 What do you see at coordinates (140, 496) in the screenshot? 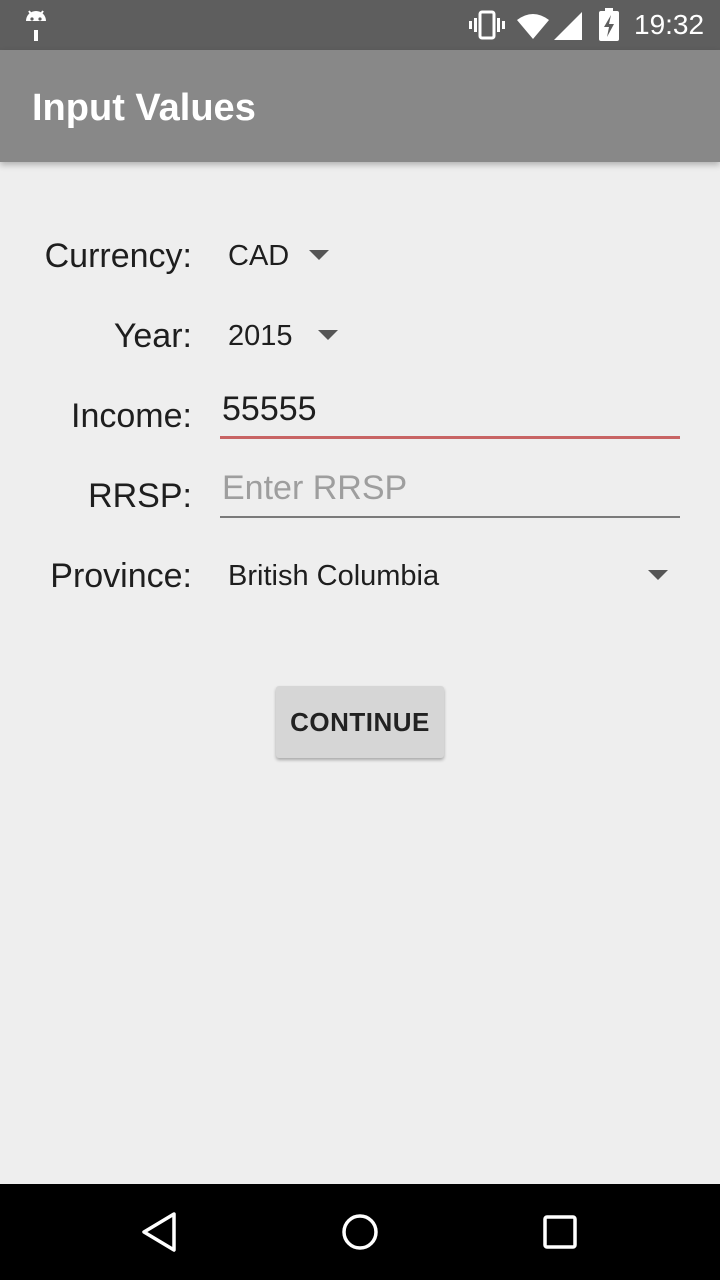
I see `rrsp-label: RRSP:` at bounding box center [140, 496].